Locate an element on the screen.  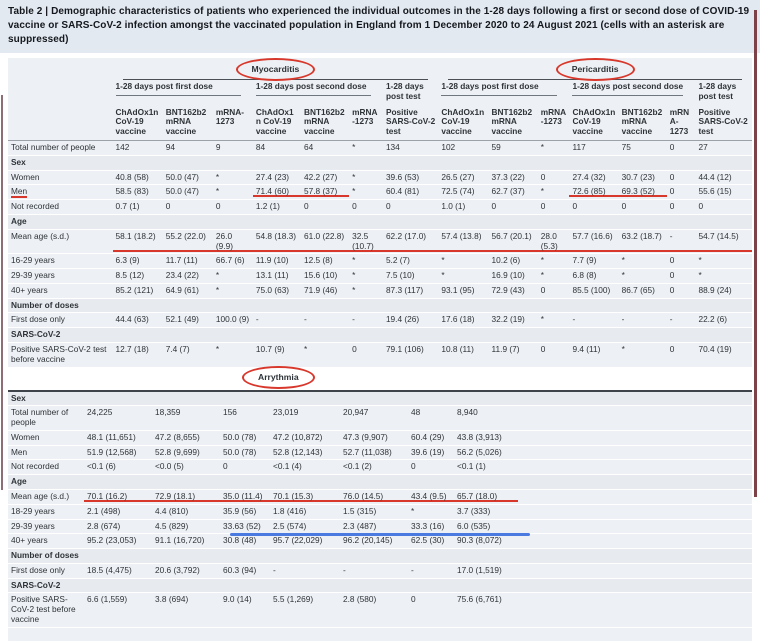
table-cell: 11.7 (11) is located at coordinates (187, 261).